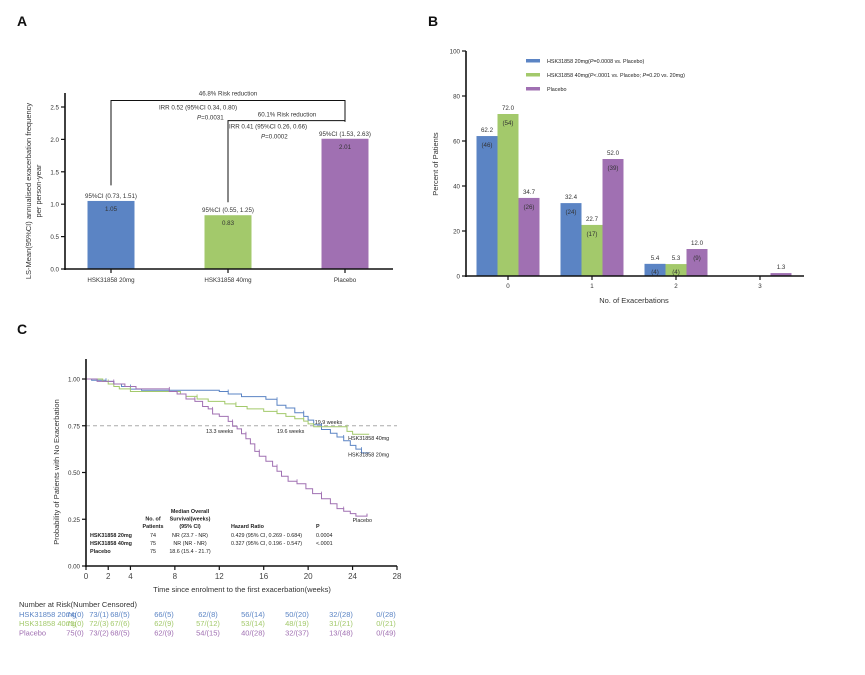  What do you see at coordinates (111, 536) in the screenshot?
I see `table-row-label: HSK31858 20mg` at bounding box center [111, 536].